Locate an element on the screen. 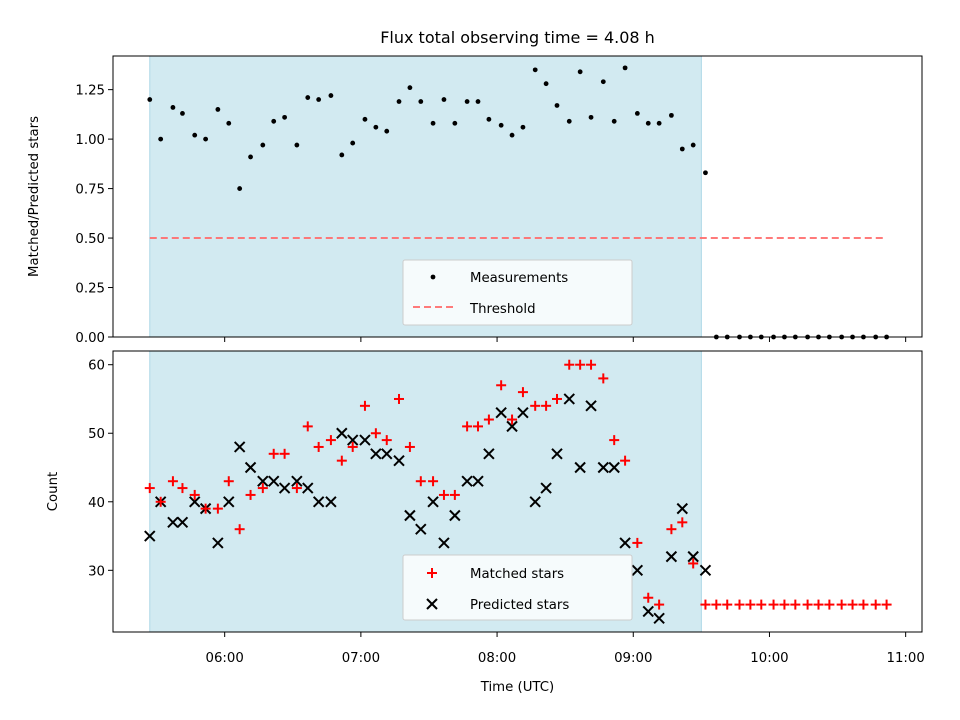 This screenshot has height=720, width=960. chart-title: Flux total observing time = 4.08 h is located at coordinates (517, 37).